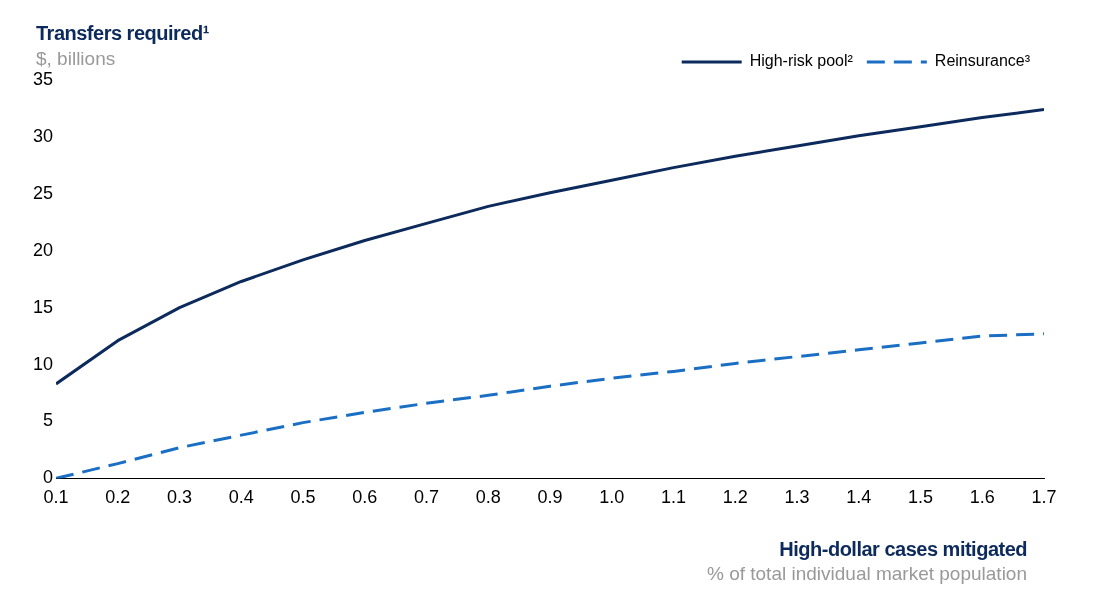 This screenshot has height=600, width=1099. Describe the element at coordinates (365, 497) in the screenshot. I see `x-tick-label: 0.6` at that location.